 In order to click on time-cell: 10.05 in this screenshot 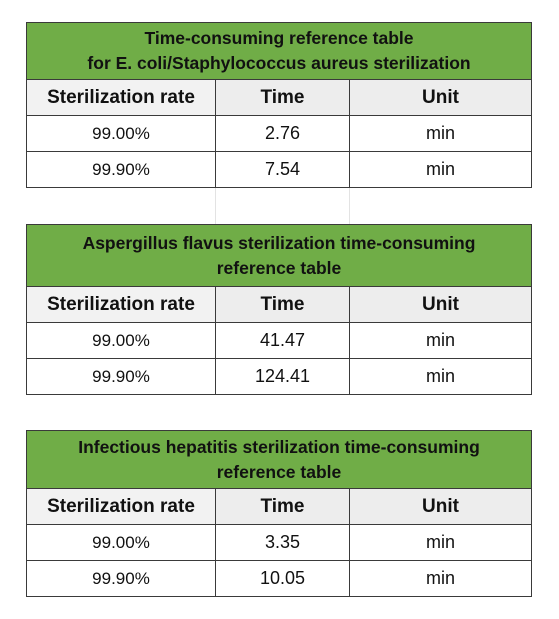, I will do `click(283, 578)`.